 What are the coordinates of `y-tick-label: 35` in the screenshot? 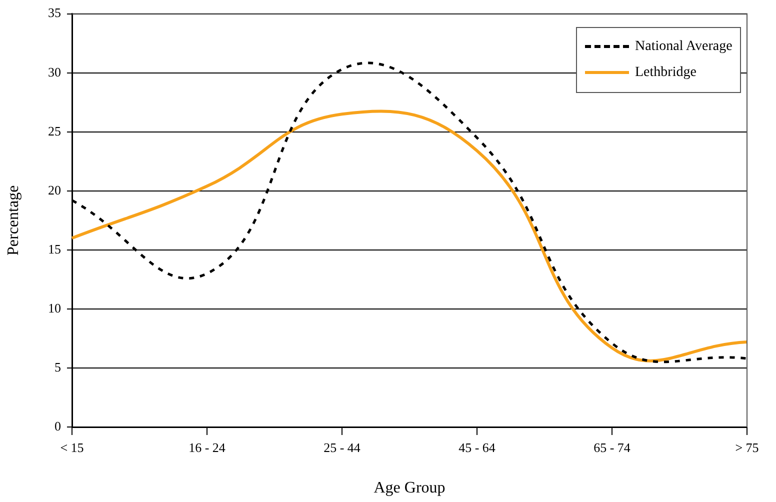 It's located at (54, 12).